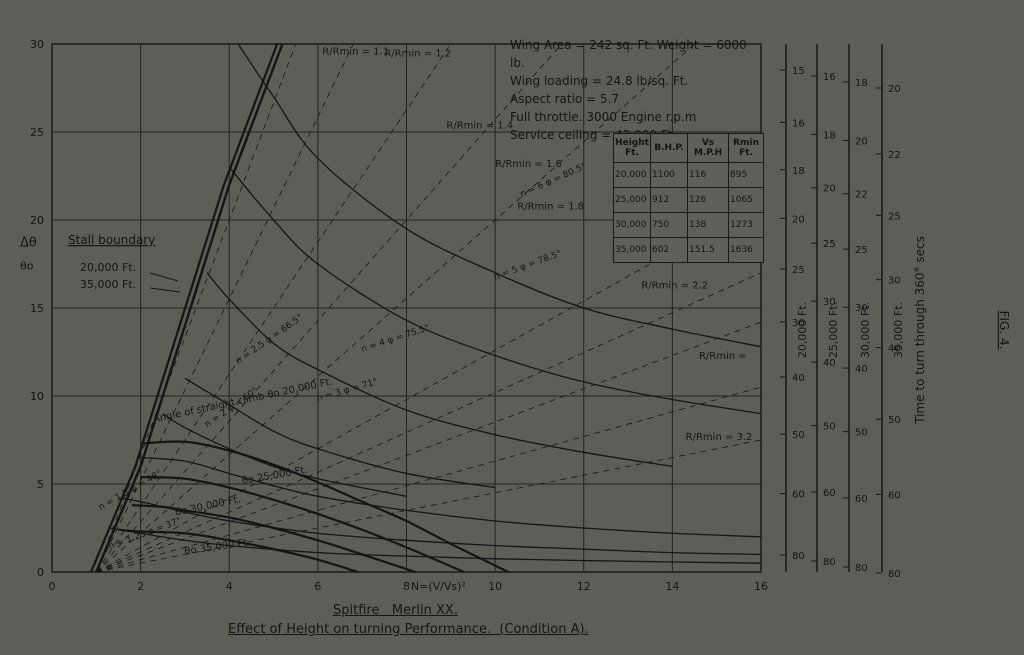  What do you see at coordinates (108, 267) in the screenshot?
I see `stall-height-label: 20,000 Ft.` at bounding box center [108, 267].